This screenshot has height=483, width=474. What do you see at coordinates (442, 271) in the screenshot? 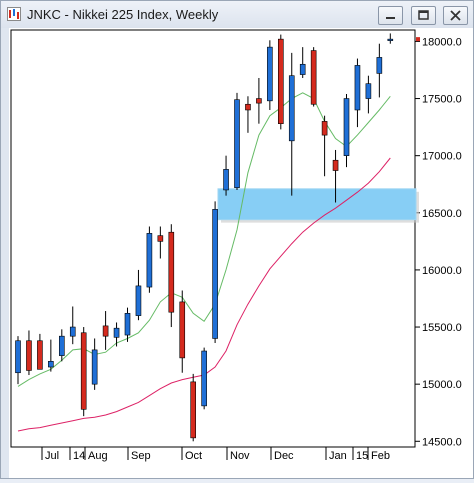
I see `y-tick-label: 16000.0` at bounding box center [442, 271].